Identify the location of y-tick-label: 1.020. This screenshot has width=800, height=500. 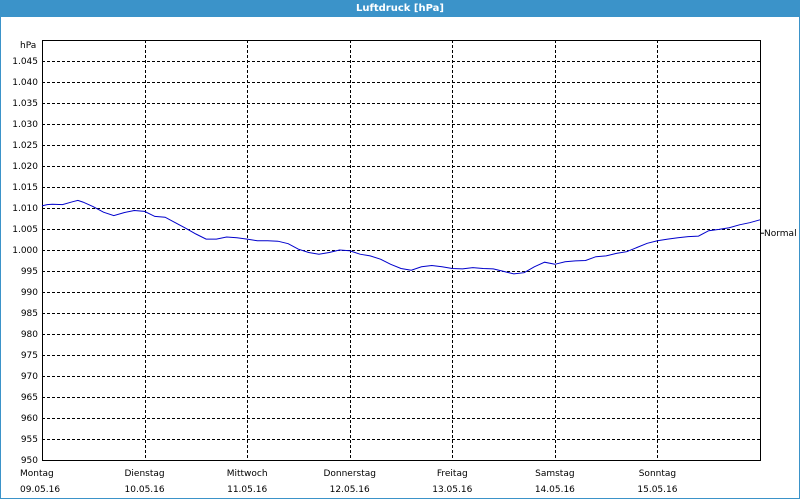
(25, 167).